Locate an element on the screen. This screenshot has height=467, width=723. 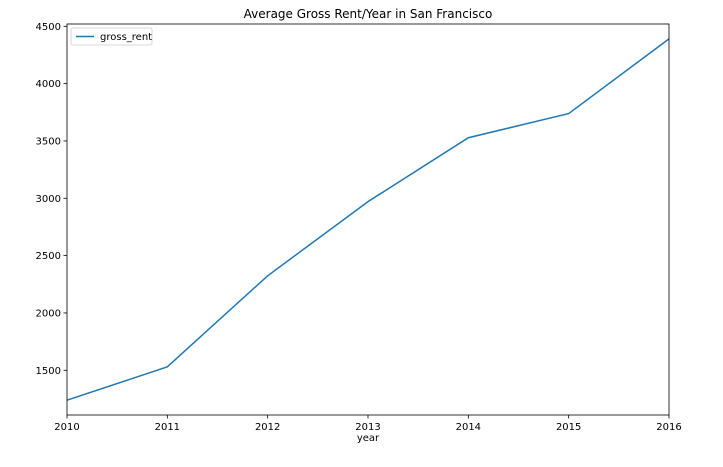
y-tick-label: 3000 is located at coordinates (48, 199).